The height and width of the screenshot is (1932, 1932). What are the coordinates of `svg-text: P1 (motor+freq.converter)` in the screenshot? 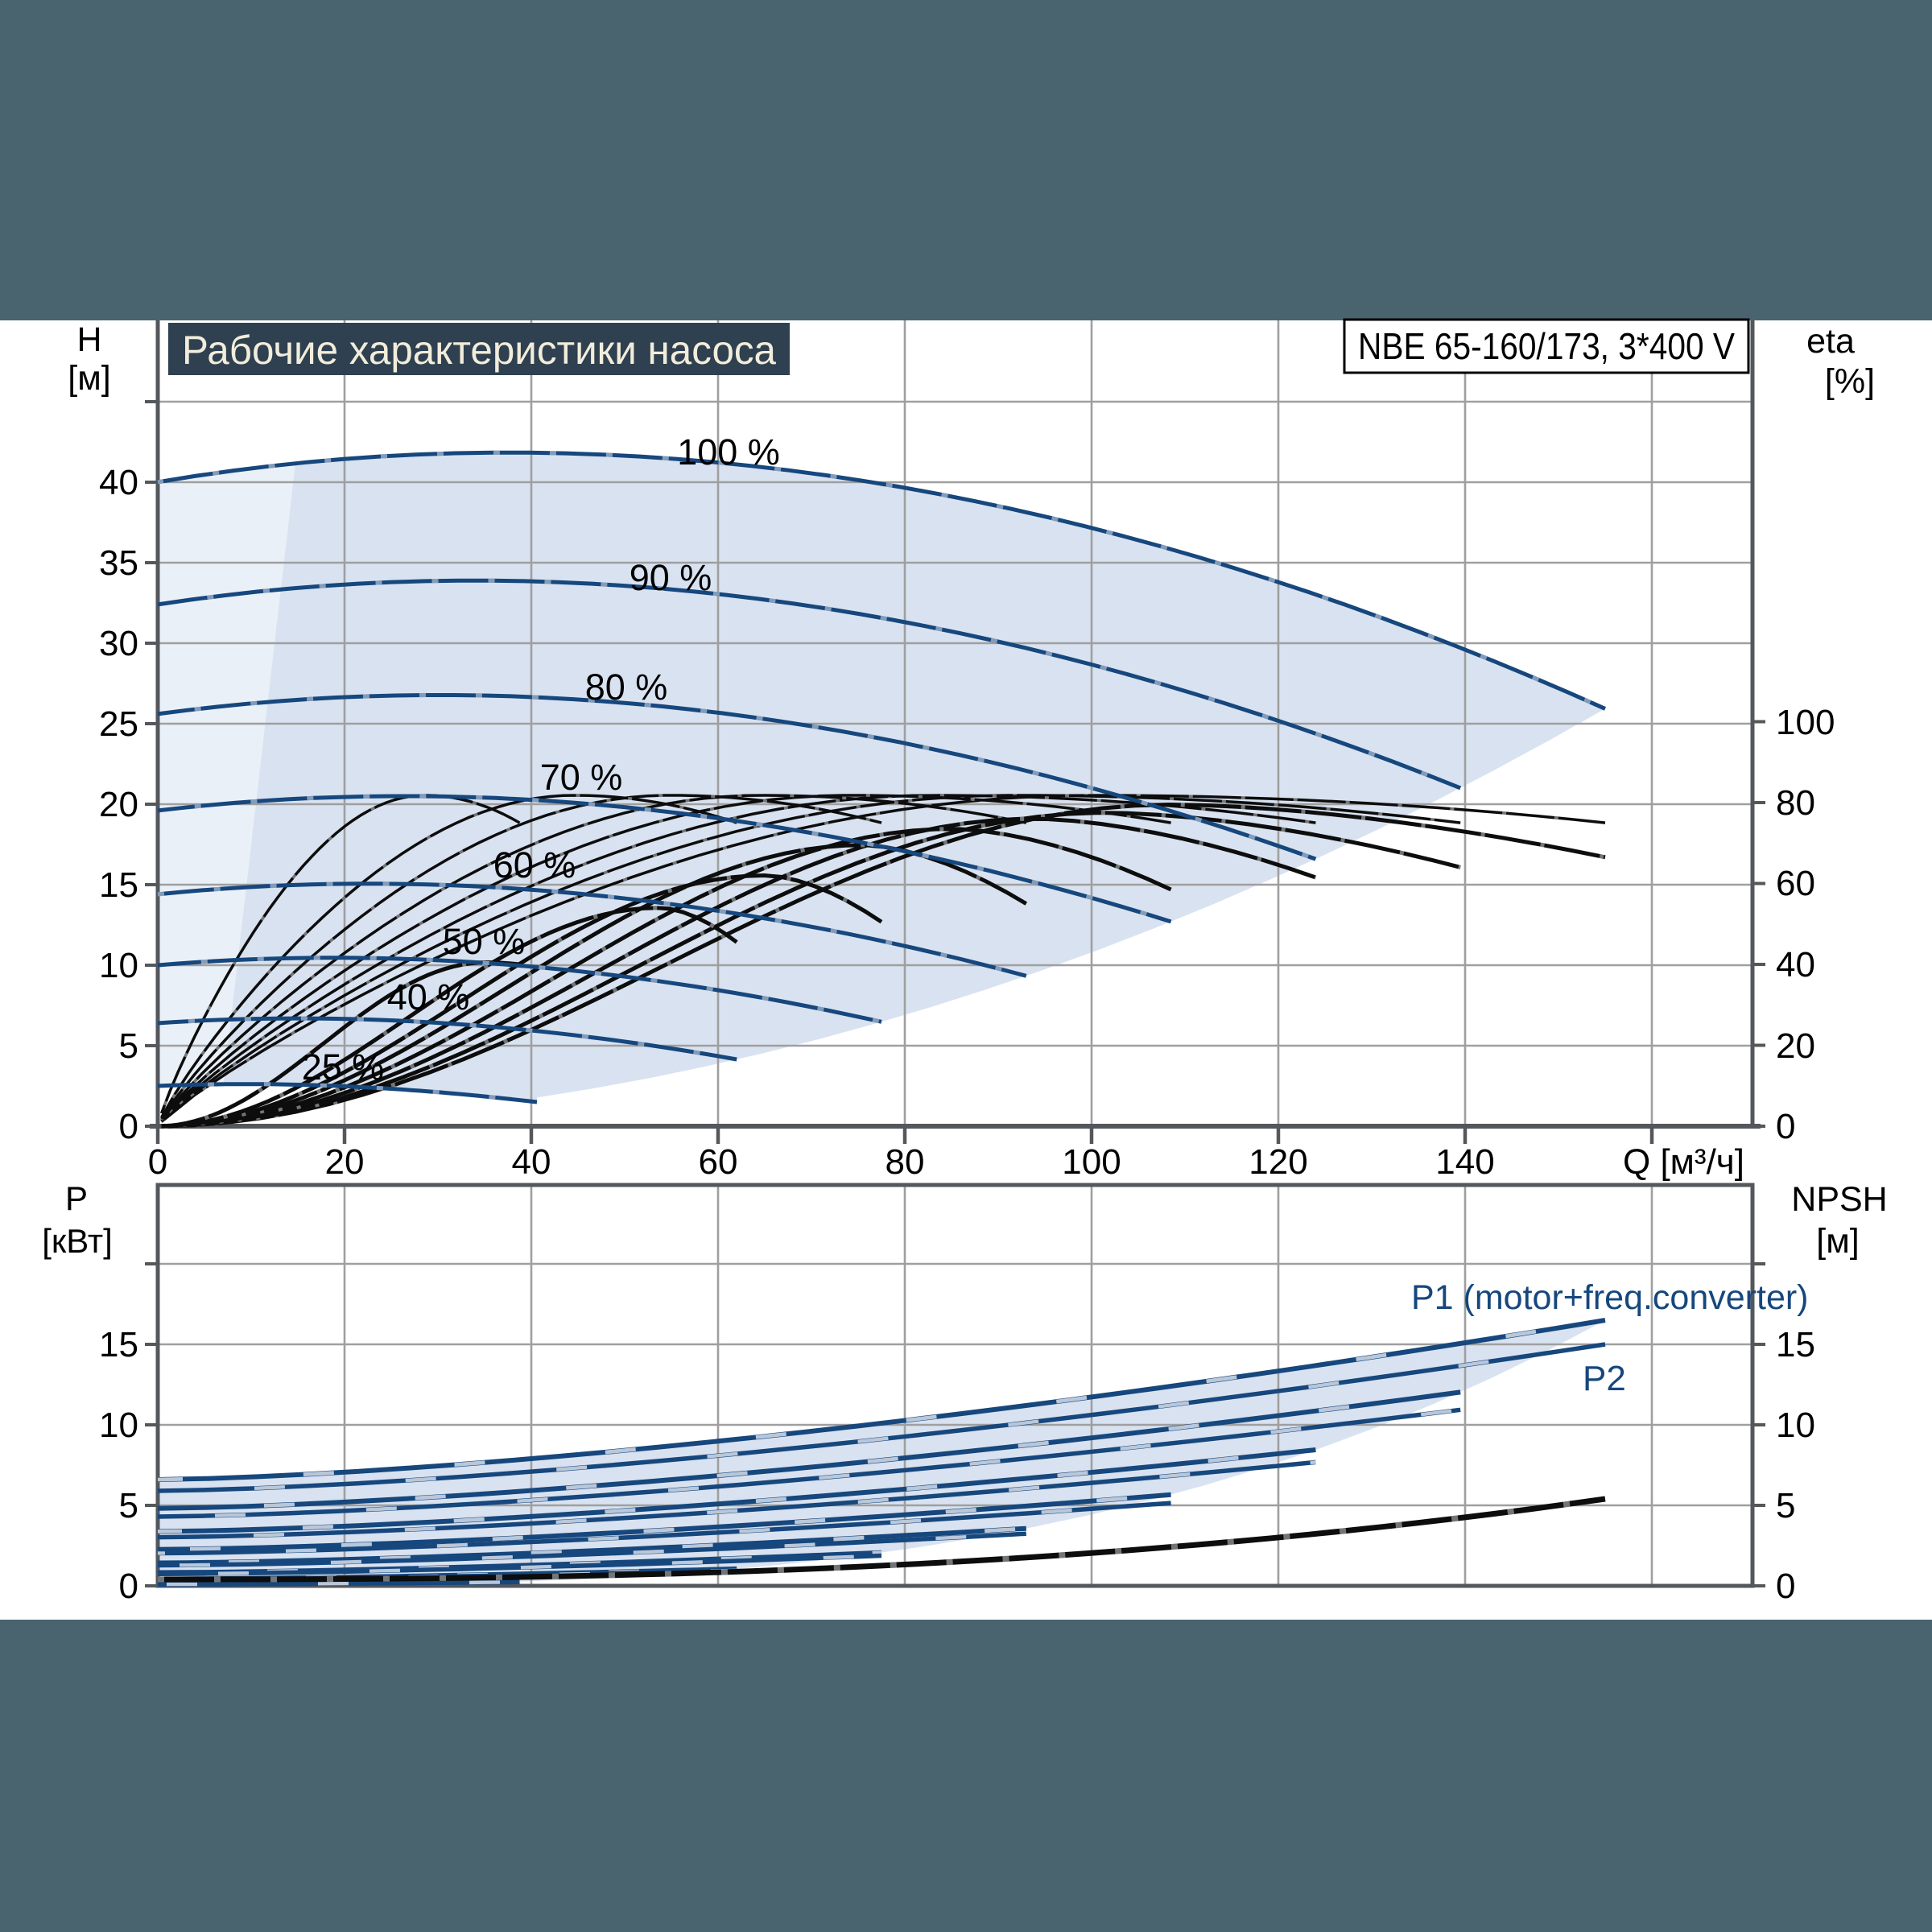 It's located at (1610, 1297).